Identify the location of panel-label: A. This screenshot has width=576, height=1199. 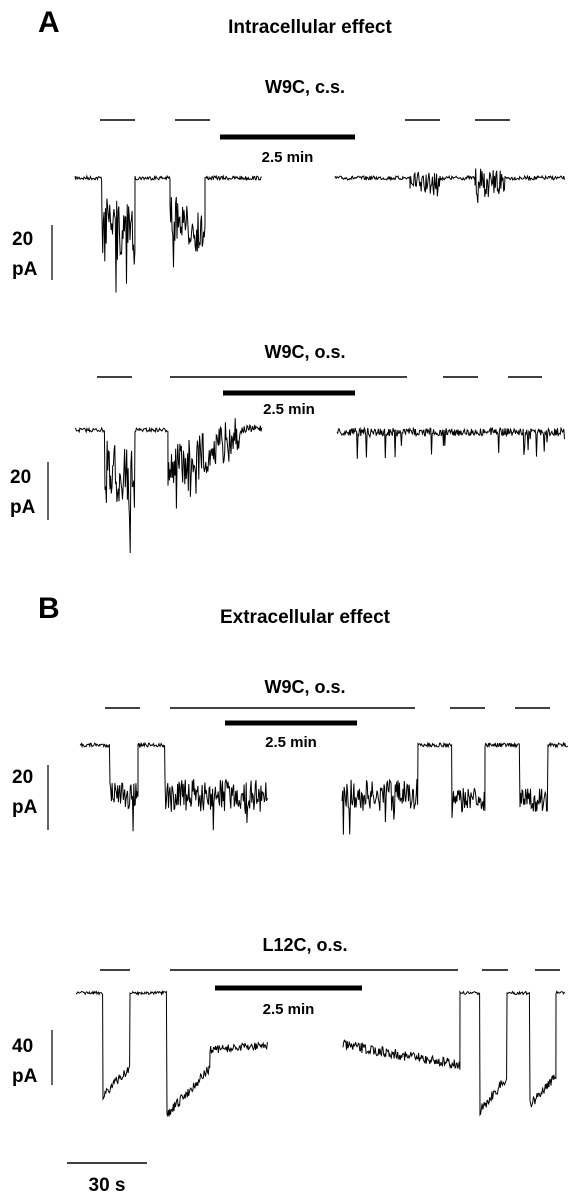
(49, 22).